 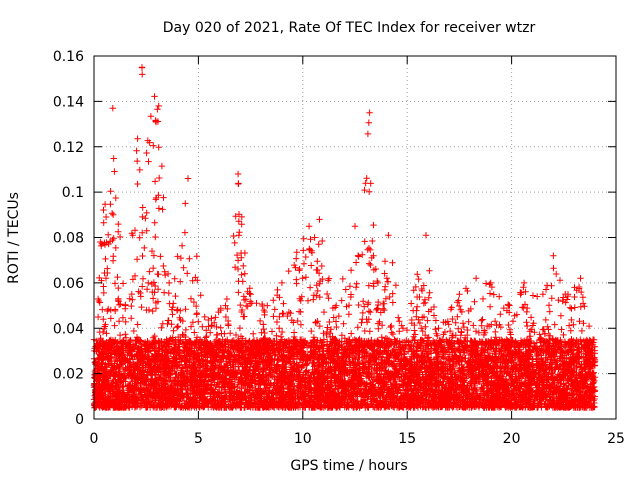 What do you see at coordinates (68, 148) in the screenshot?
I see `y-tick-label: 0.12` at bounding box center [68, 148].